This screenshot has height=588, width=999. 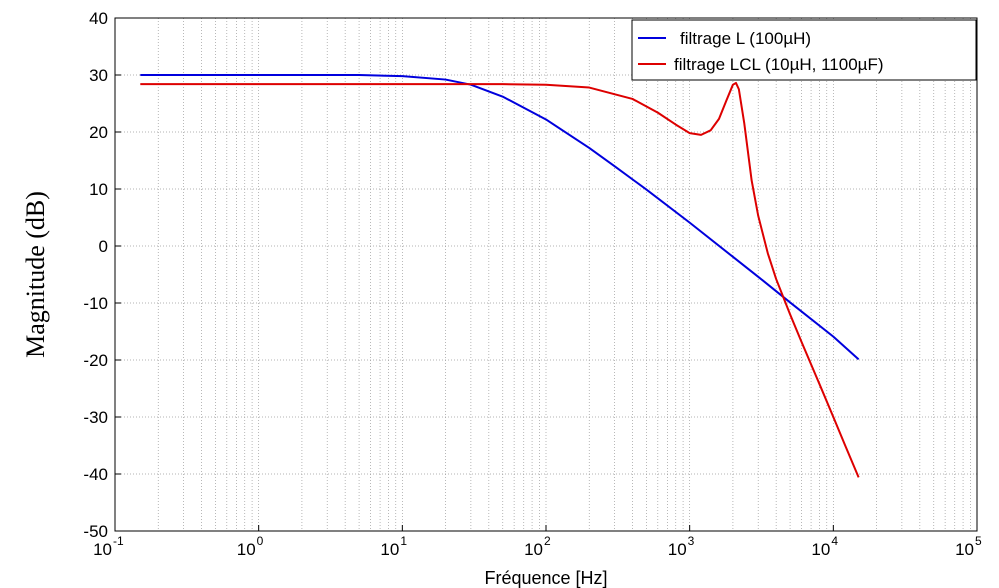 I want to click on y-tick-label: -20, so click(x=95, y=360).